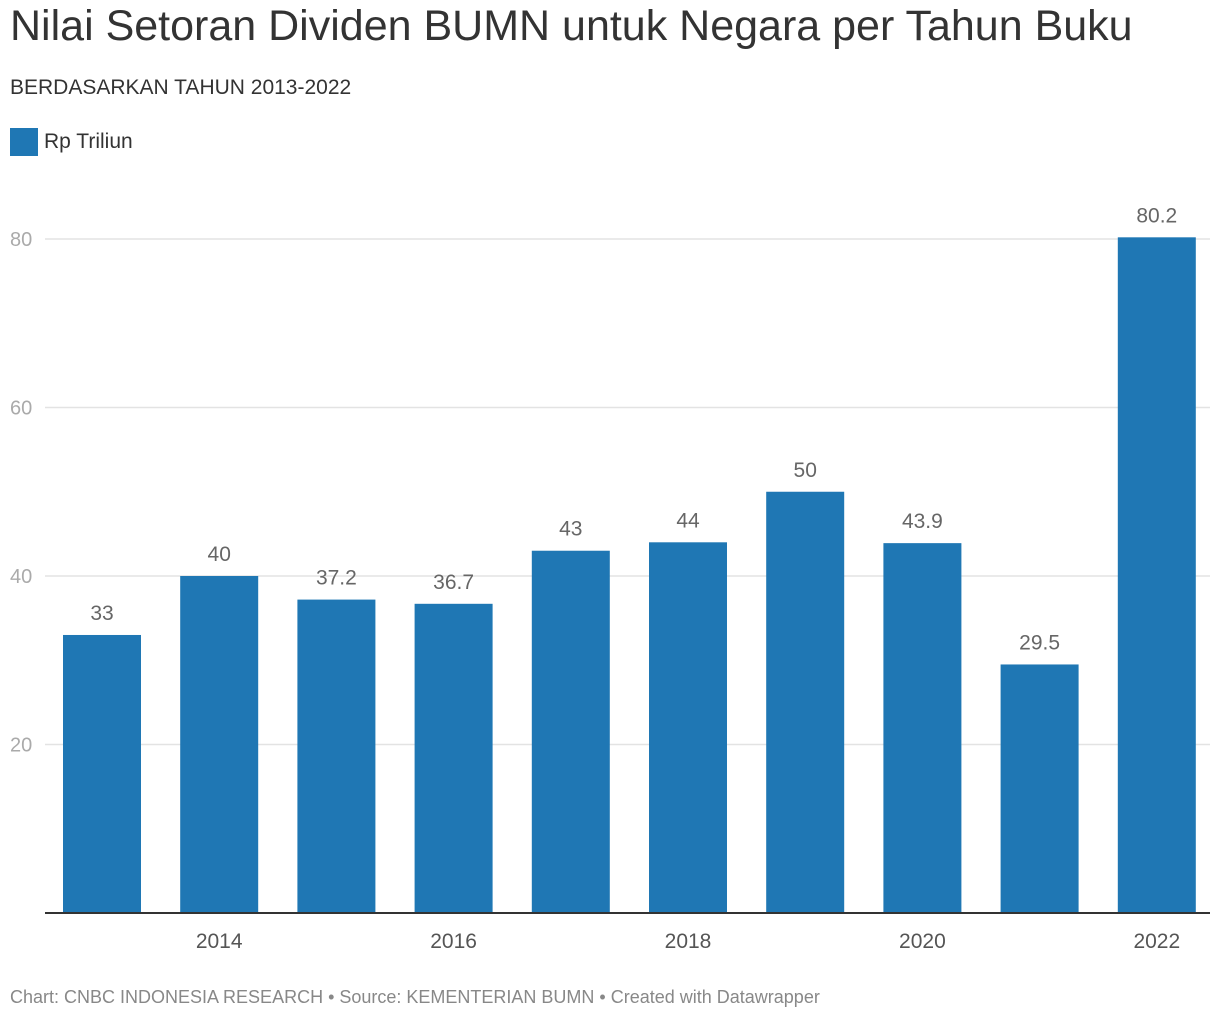 This screenshot has width=1220, height=1022. What do you see at coordinates (1039, 788) in the screenshot?
I see `bar-2021` at bounding box center [1039, 788].